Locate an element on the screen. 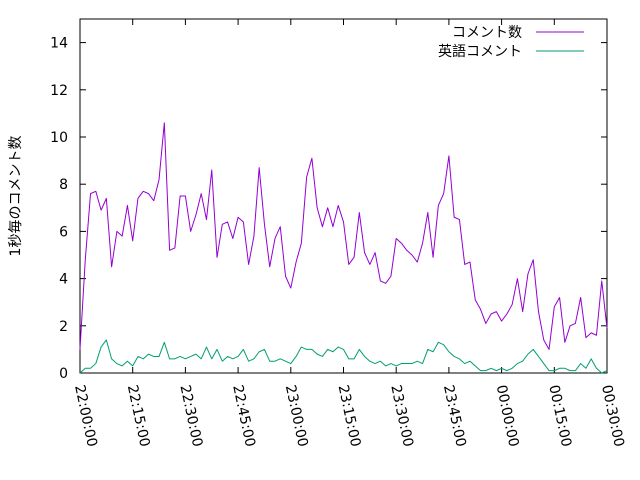  y-tick-label: 2 is located at coordinates (63, 327).